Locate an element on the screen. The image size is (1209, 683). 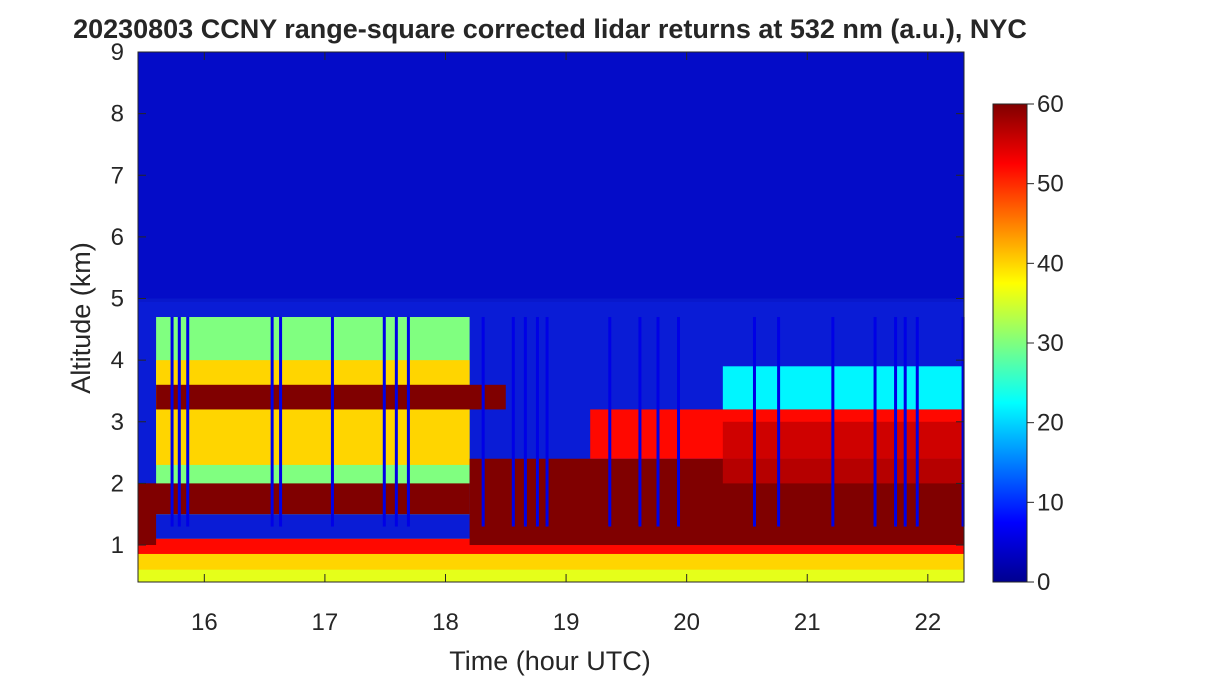
colorbar-tick-label-1: 10 is located at coordinates (1050, 502).